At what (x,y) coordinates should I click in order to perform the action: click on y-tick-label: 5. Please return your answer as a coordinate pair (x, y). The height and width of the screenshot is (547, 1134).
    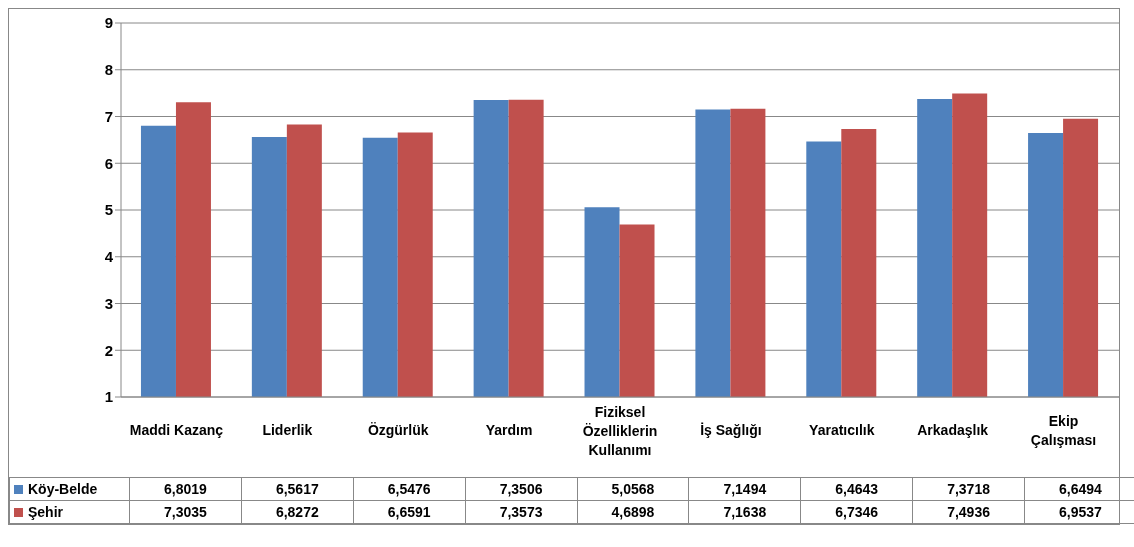
    Looking at the image, I should click on (108, 210).